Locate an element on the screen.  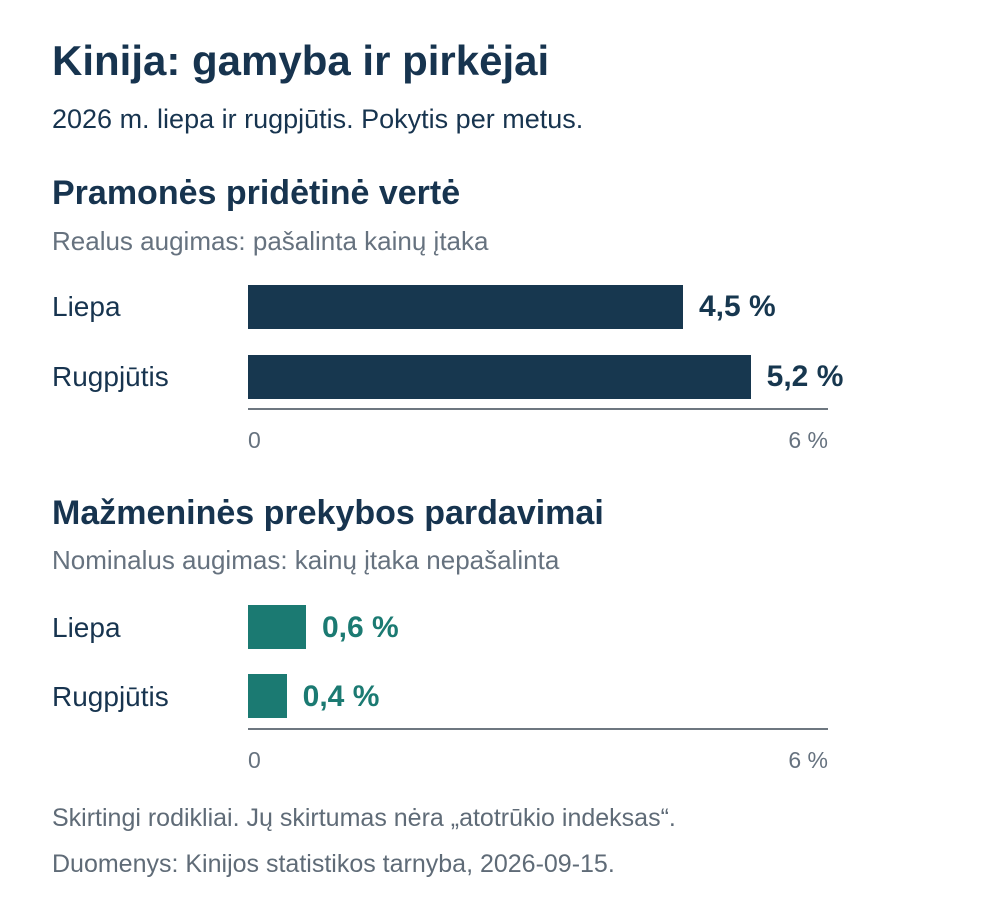
value-label: 0,4 % is located at coordinates (341, 696).